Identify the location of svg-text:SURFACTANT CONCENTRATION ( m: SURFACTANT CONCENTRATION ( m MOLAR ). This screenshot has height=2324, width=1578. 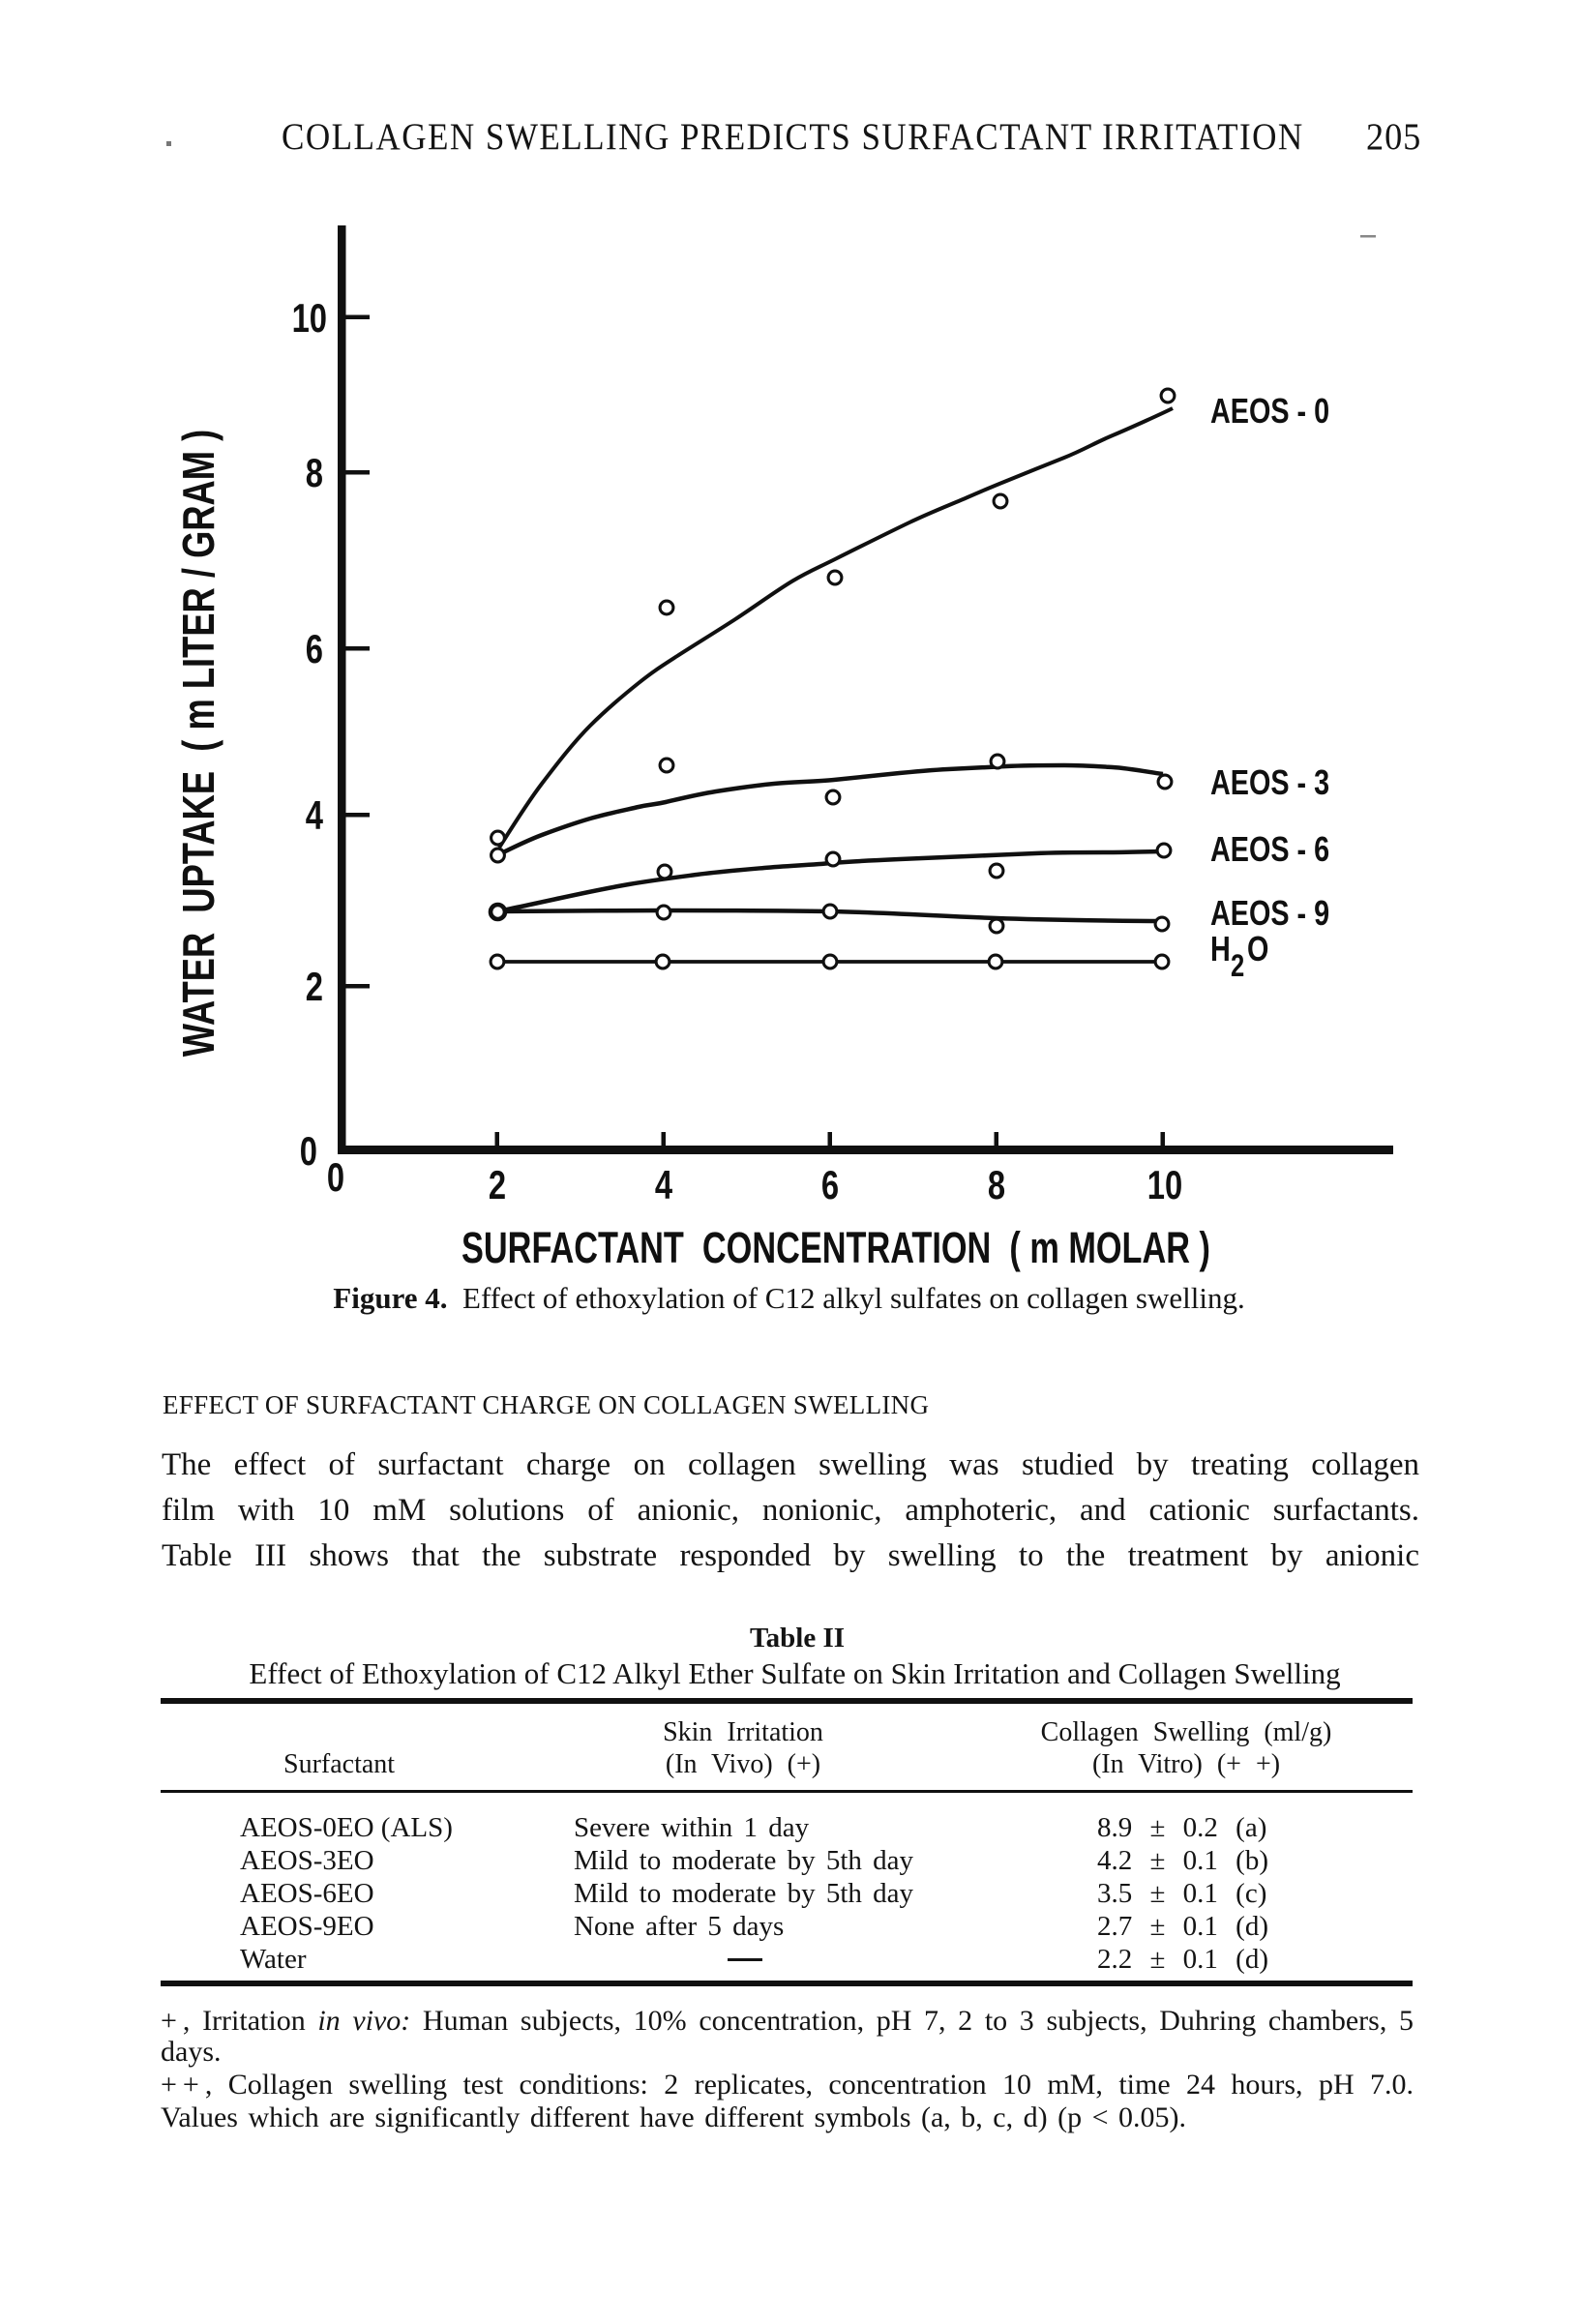
(835, 1249).